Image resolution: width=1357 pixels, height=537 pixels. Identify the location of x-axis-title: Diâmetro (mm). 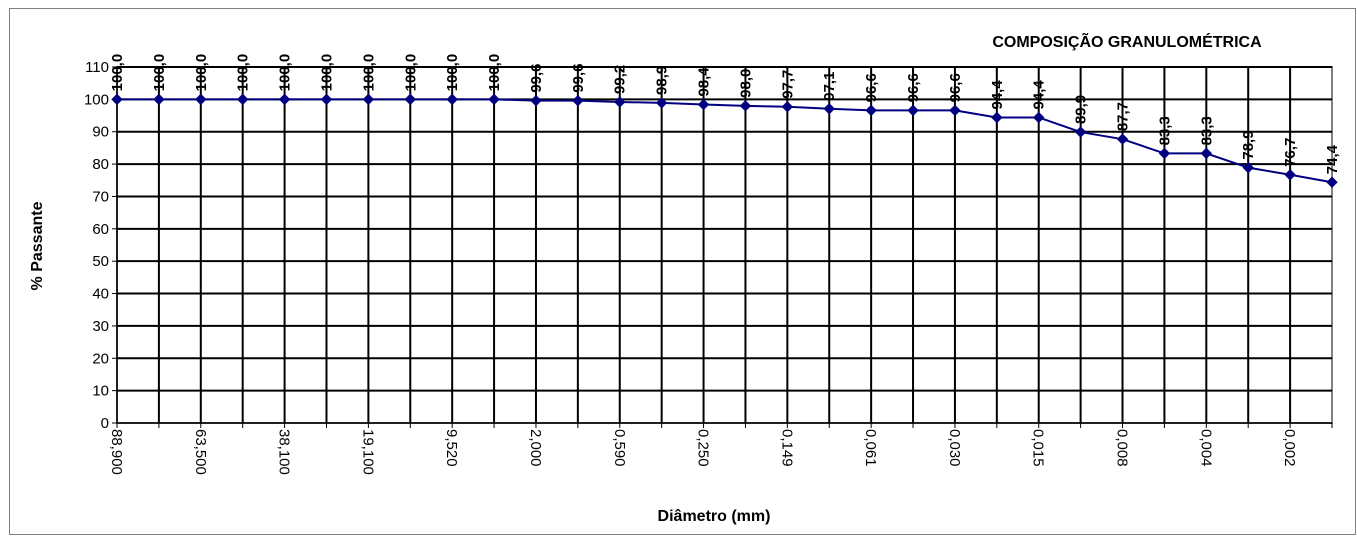
(714, 516).